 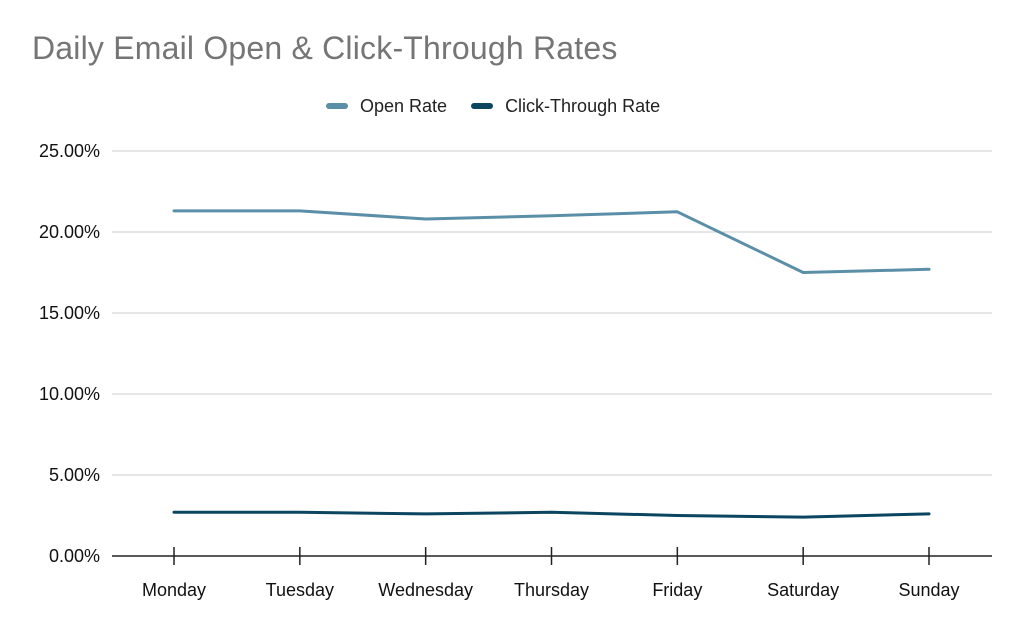 I want to click on data-point-click-through-rate-friday, so click(x=677, y=515).